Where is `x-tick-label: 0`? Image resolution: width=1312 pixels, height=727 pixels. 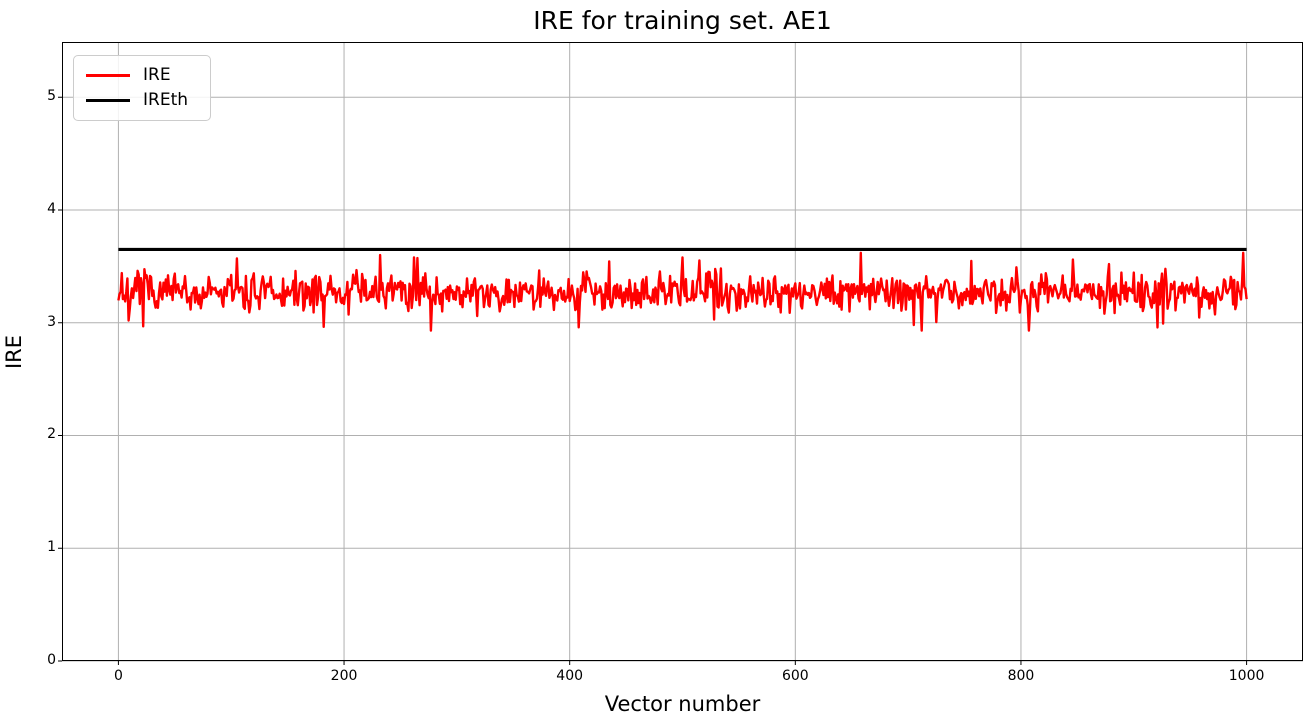 x-tick-label: 0 is located at coordinates (118, 676).